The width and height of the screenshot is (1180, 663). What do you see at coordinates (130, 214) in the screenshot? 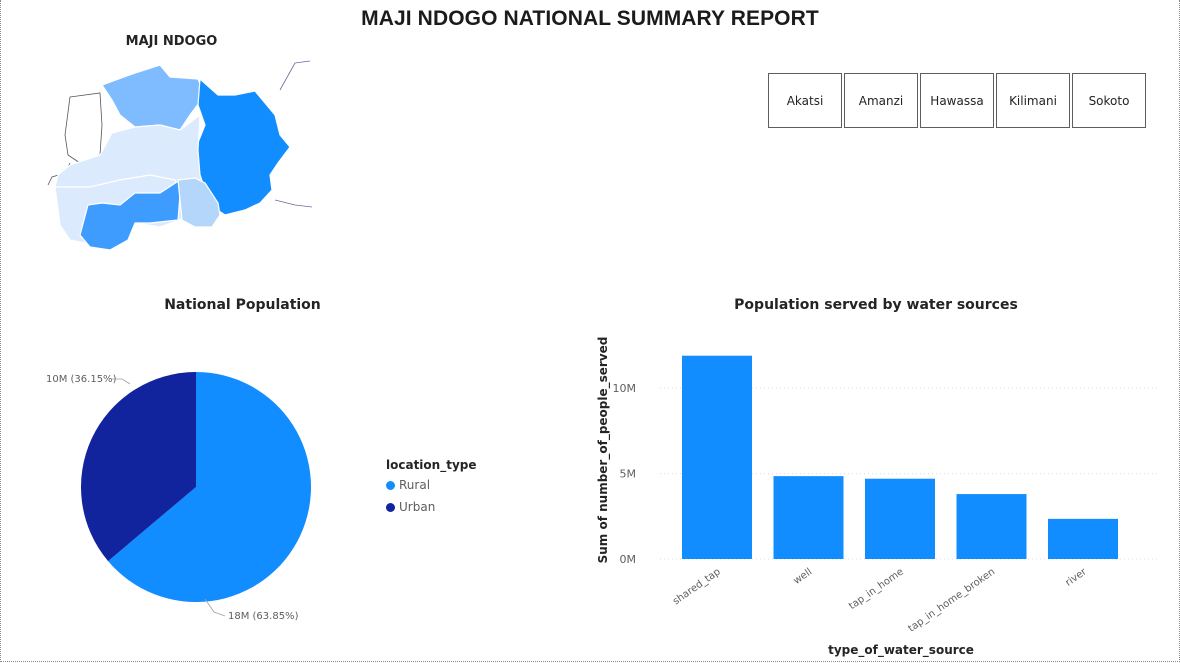
I see `map-region-south` at bounding box center [130, 214].